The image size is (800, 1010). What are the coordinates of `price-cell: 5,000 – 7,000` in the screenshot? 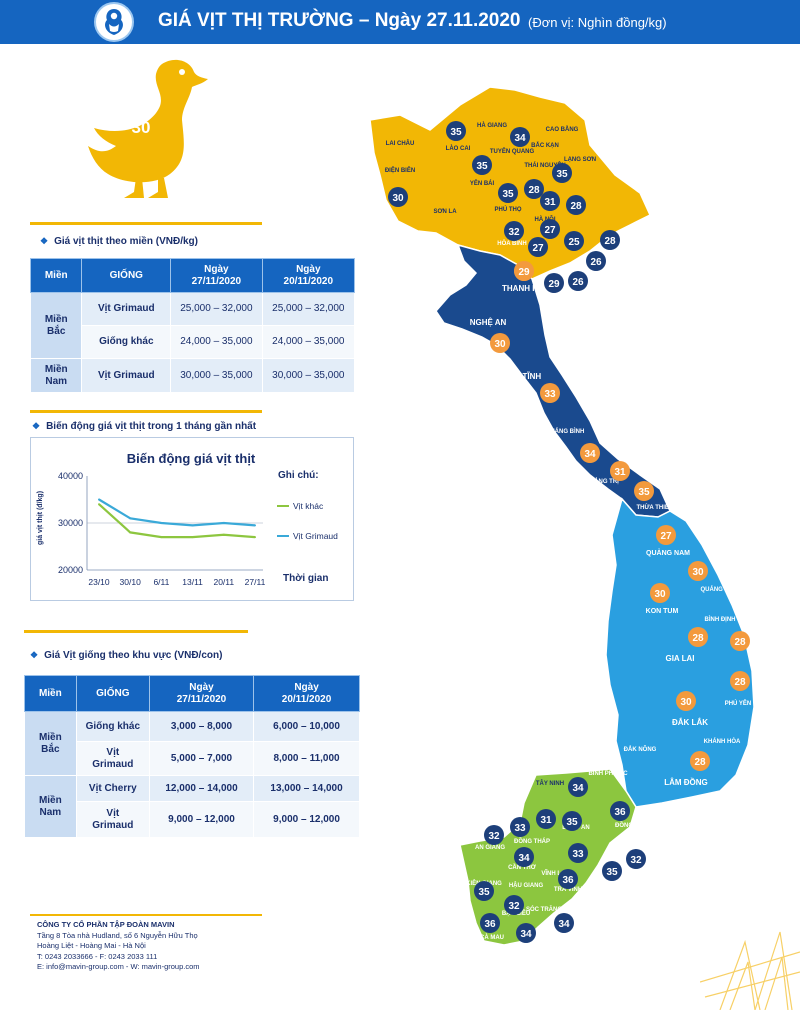 It's located at (201, 758).